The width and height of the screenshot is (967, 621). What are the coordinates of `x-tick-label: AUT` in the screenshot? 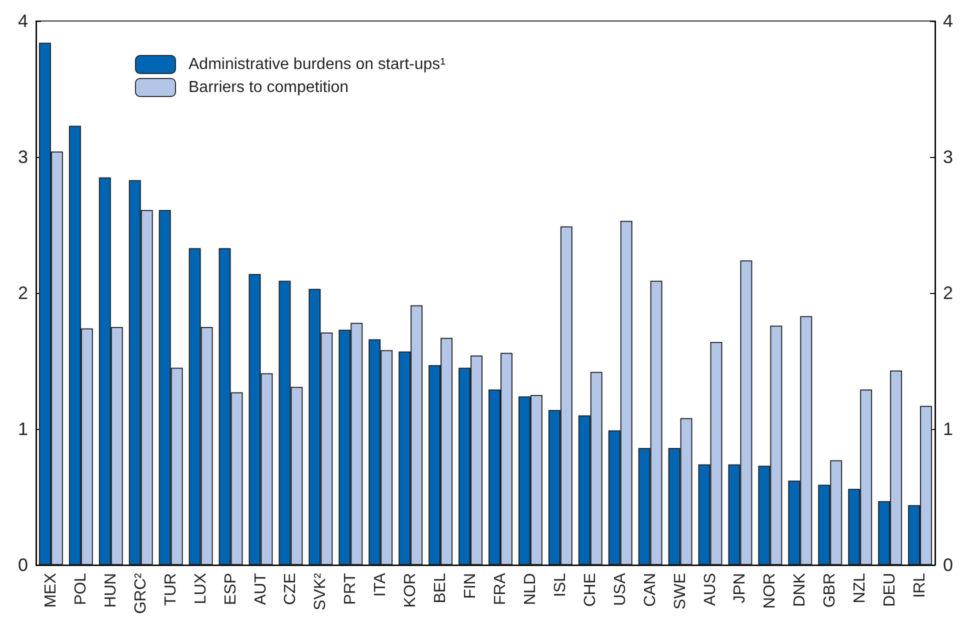 It's located at (261, 588).